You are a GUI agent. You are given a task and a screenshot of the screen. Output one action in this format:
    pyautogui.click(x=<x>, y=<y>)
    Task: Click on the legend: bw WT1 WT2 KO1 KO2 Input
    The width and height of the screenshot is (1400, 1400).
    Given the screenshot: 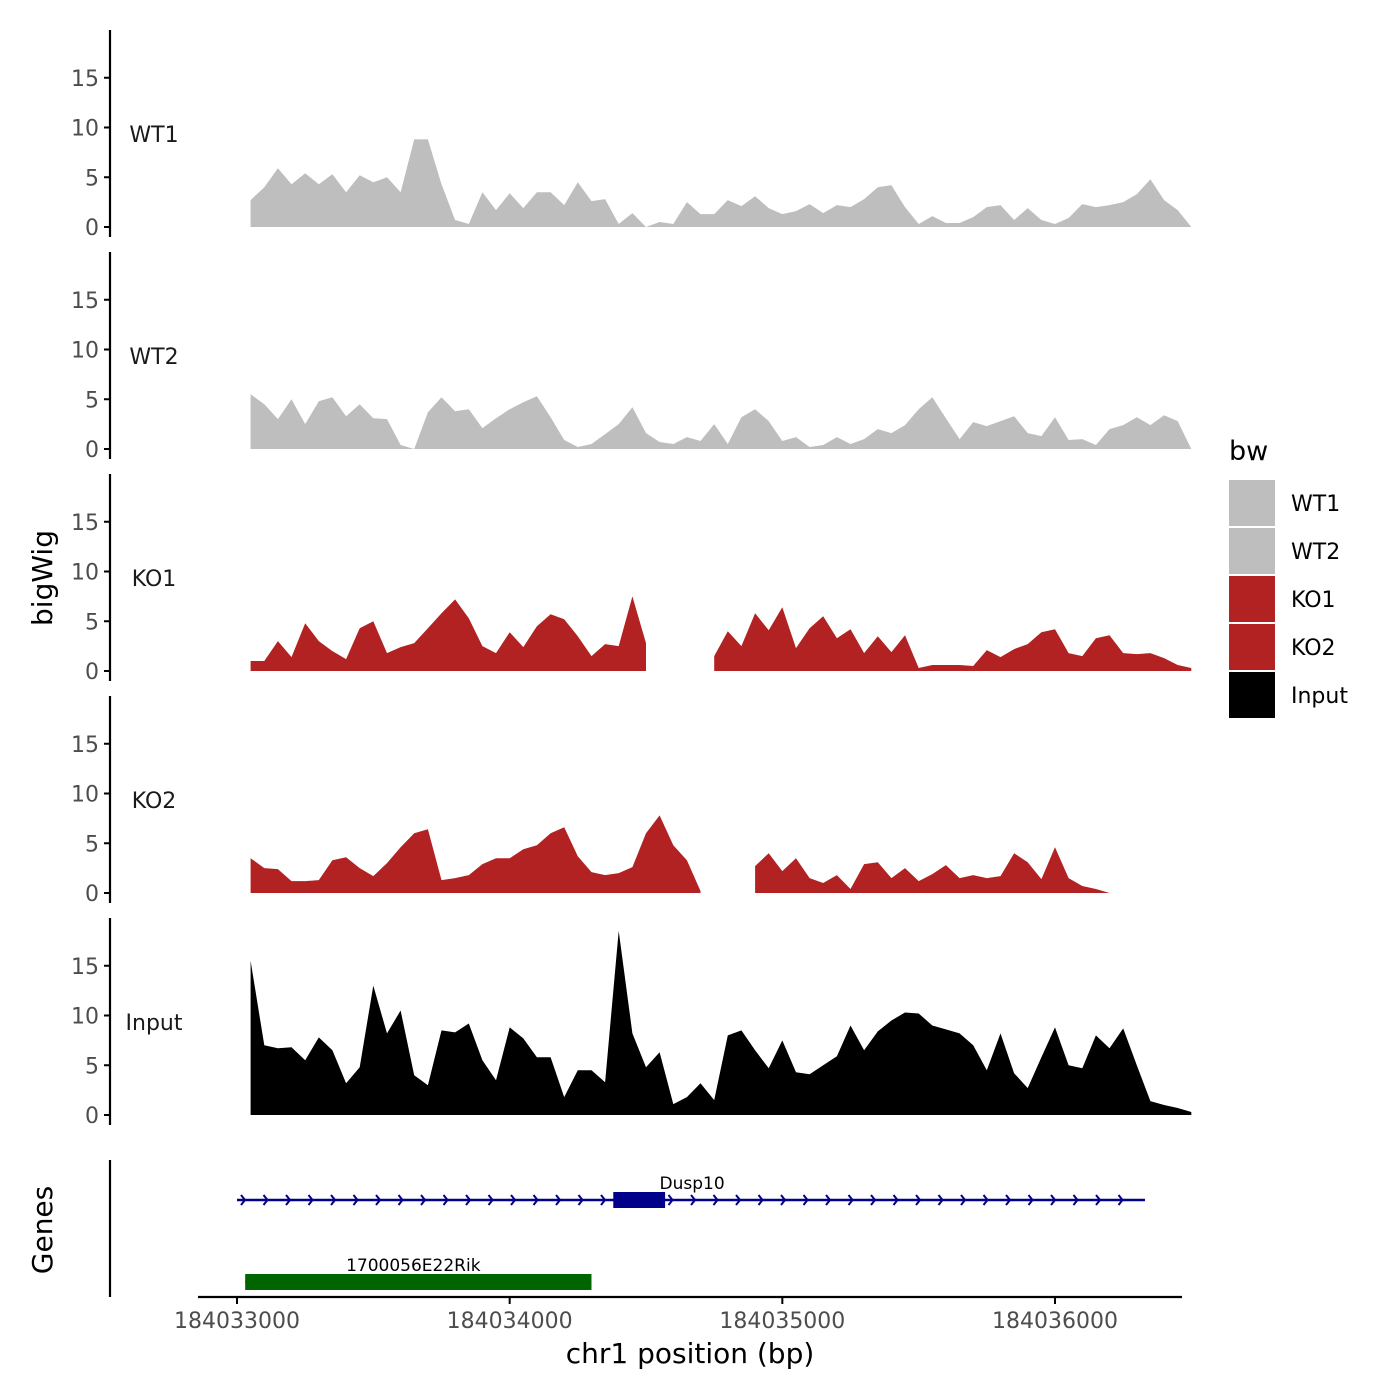 What is the action you would take?
    pyautogui.click(x=1288, y=577)
    